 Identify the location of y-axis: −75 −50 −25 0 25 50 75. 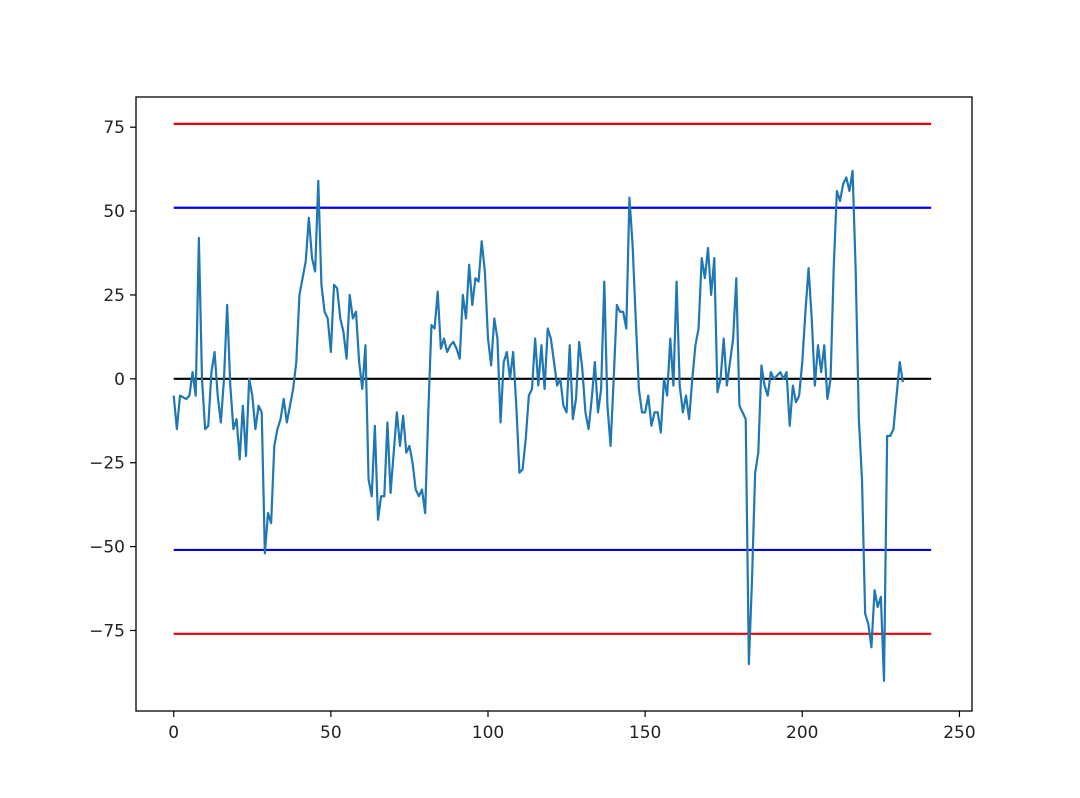
(112, 379).